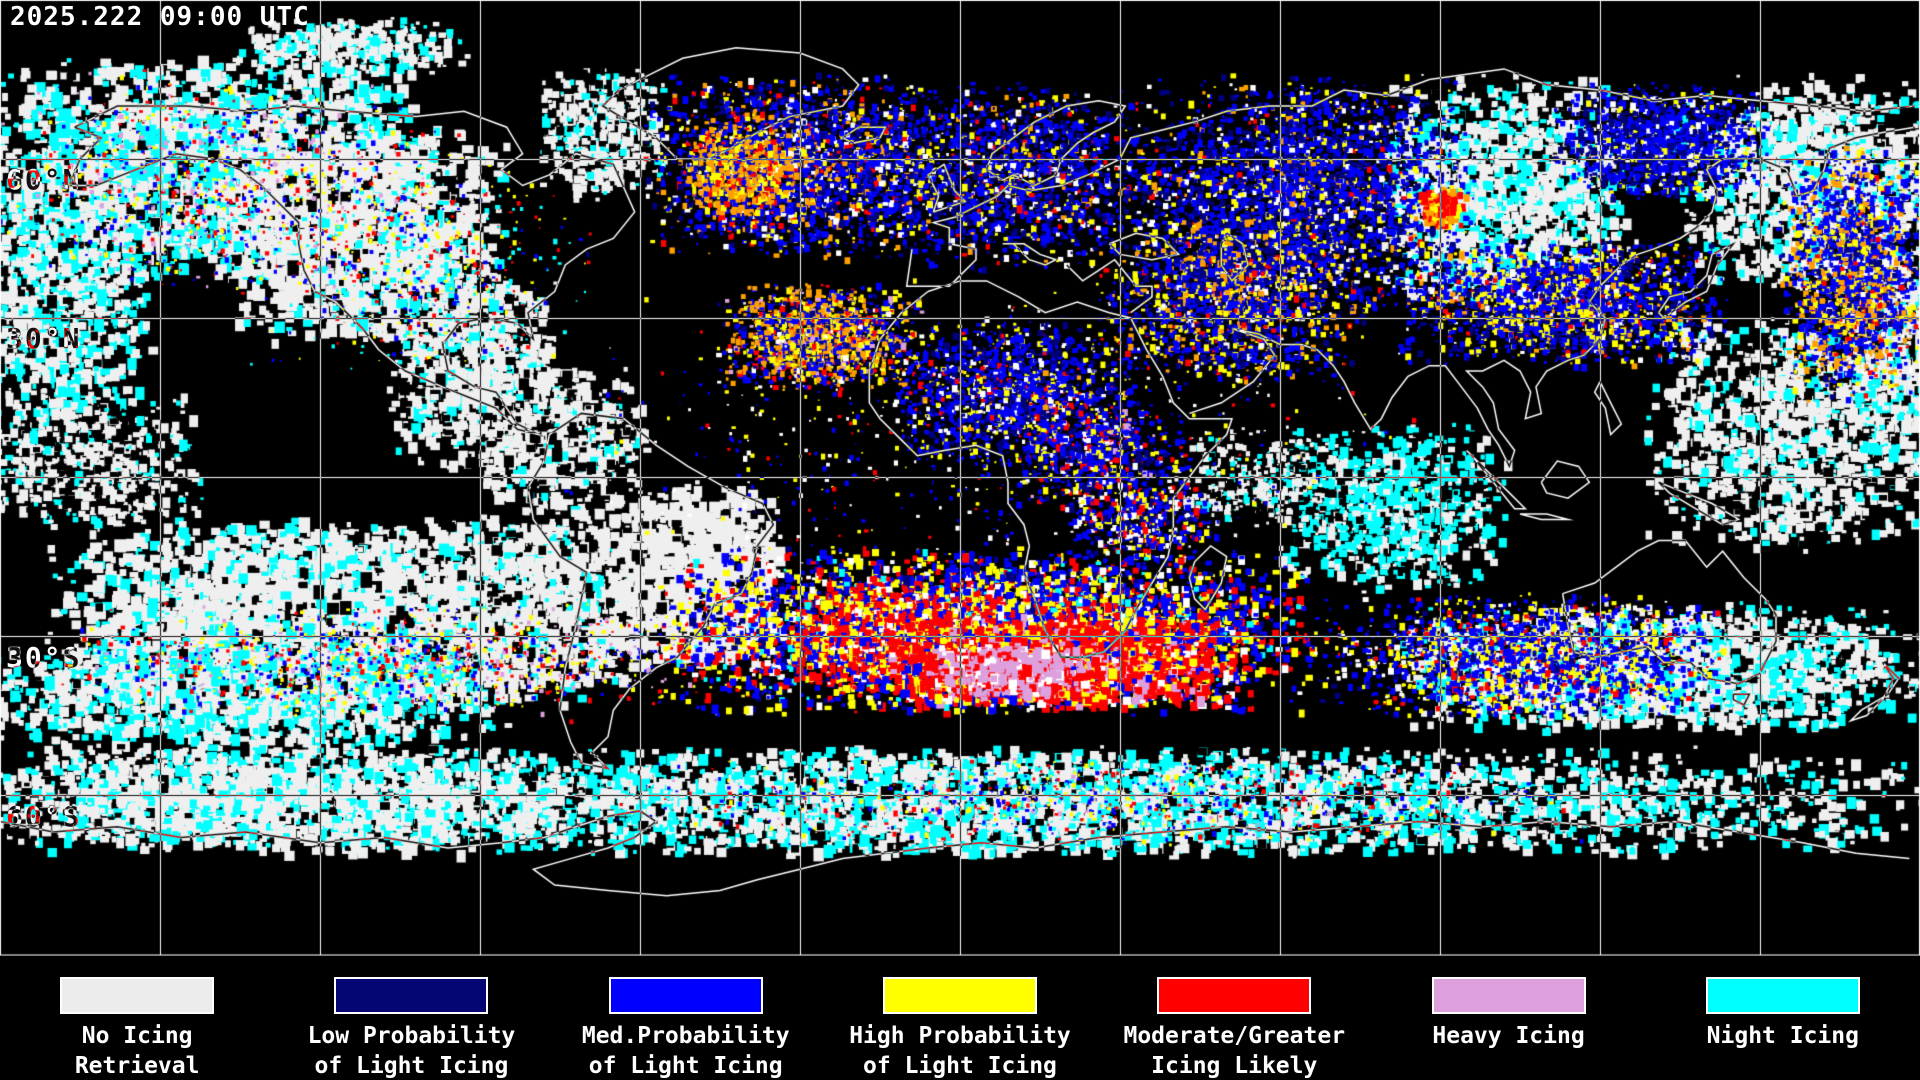 The image size is (1920, 1080). What do you see at coordinates (412, 1050) in the screenshot?
I see `legend-label: Low Probability of Light Icing` at bounding box center [412, 1050].